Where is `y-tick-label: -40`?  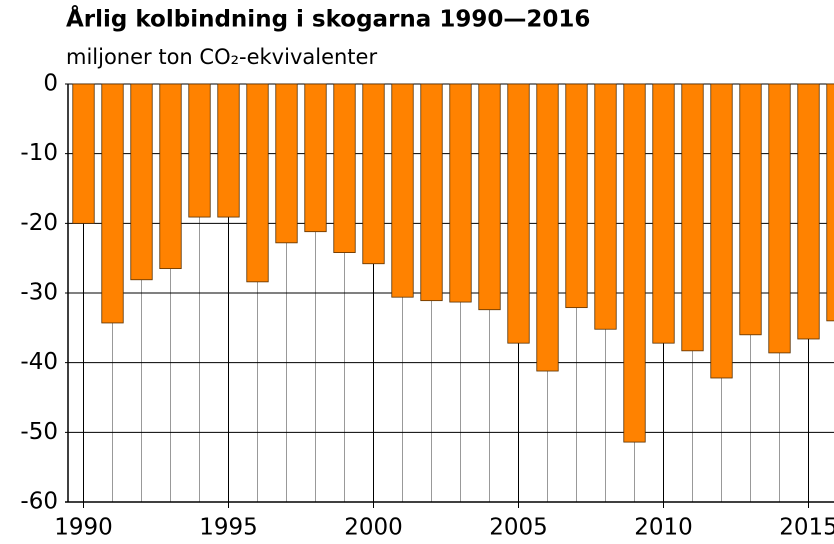
y-tick-label: -40 is located at coordinates (39, 362).